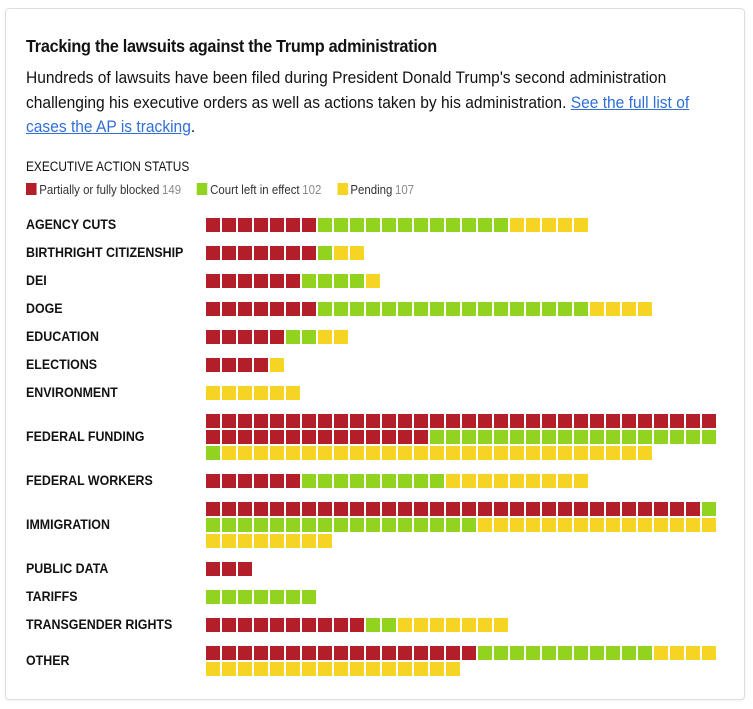 This screenshot has height=709, width=753. Describe the element at coordinates (99, 624) in the screenshot. I see `row-label: TRANSGENDER RIGHTS` at that location.